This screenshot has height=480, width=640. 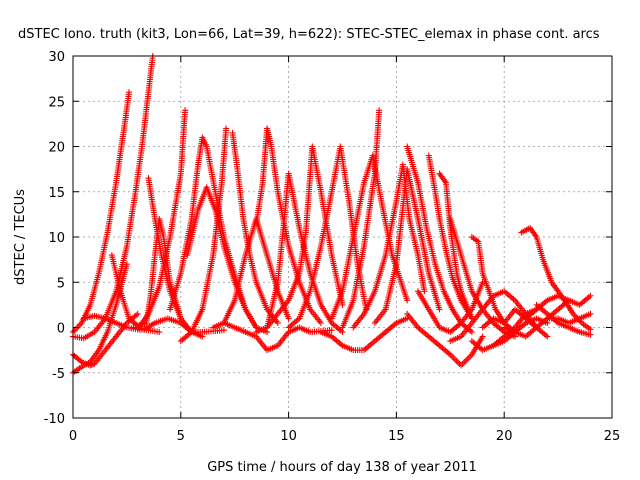 What do you see at coordinates (612, 436) in the screenshot?
I see `x-tick-label: 25` at bounding box center [612, 436].